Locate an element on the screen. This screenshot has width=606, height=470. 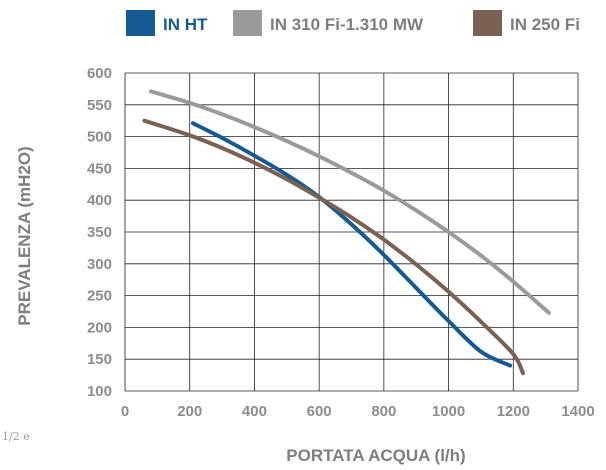
y-tick-label: 300 is located at coordinates (99, 264).